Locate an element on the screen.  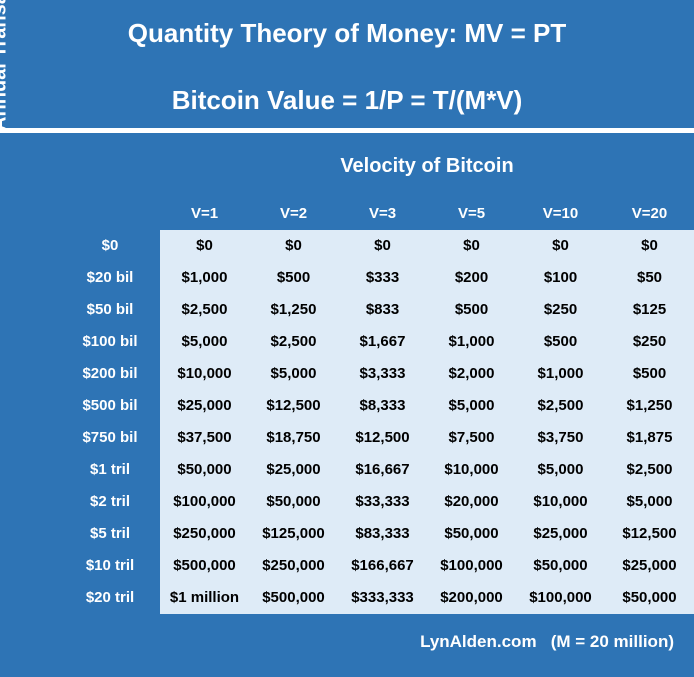
table-cell: $16,667 is located at coordinates (382, 469).